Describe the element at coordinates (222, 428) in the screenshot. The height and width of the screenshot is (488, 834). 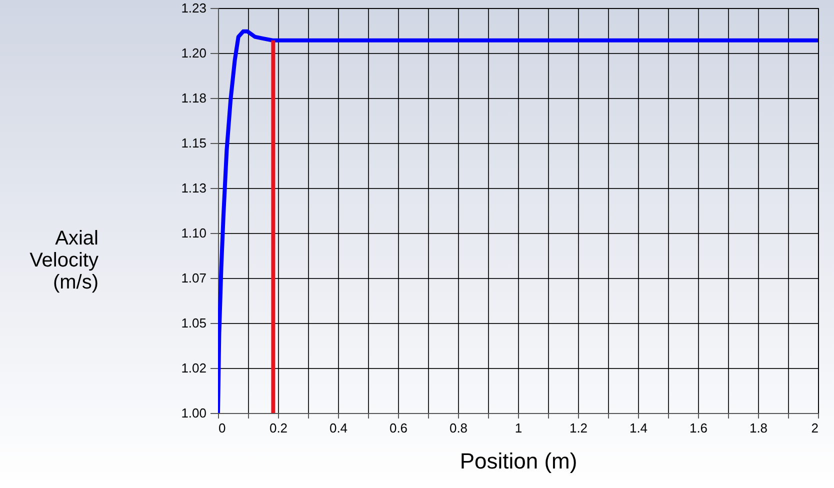
I see `x-tick-label: 0` at that location.